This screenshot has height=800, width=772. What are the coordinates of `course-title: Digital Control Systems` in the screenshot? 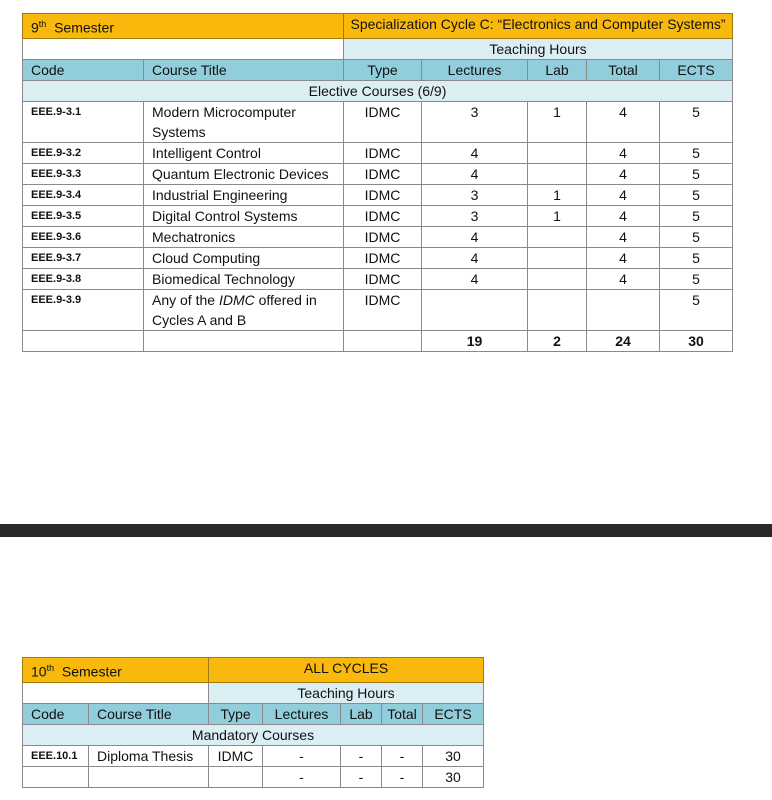 It's located at (243, 215).